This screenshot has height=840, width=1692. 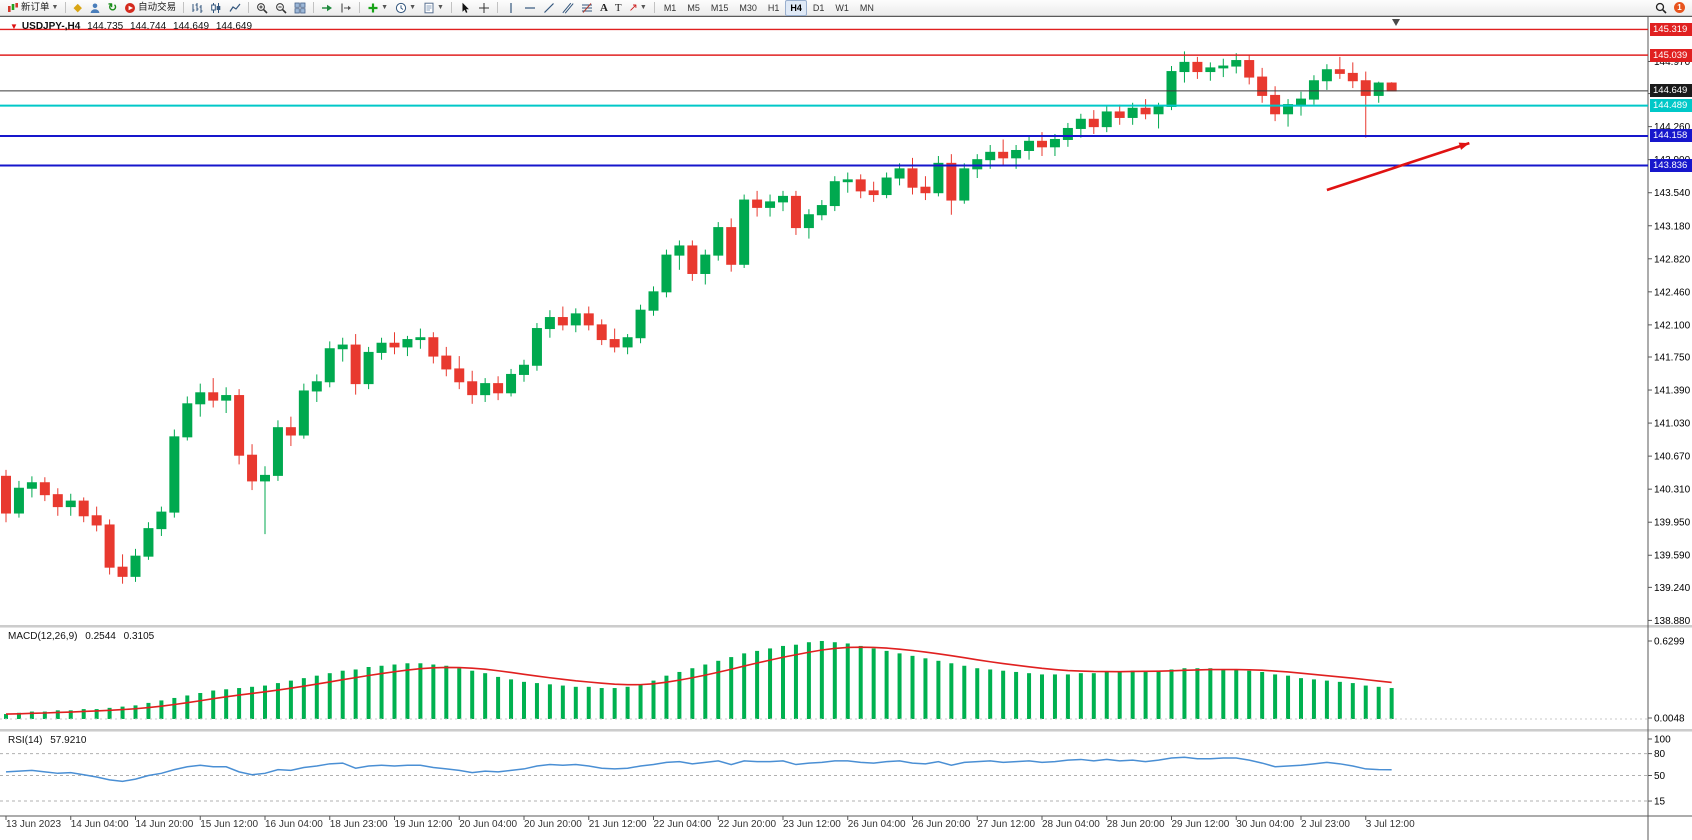 I want to click on zoom-out-button, so click(x=281, y=8).